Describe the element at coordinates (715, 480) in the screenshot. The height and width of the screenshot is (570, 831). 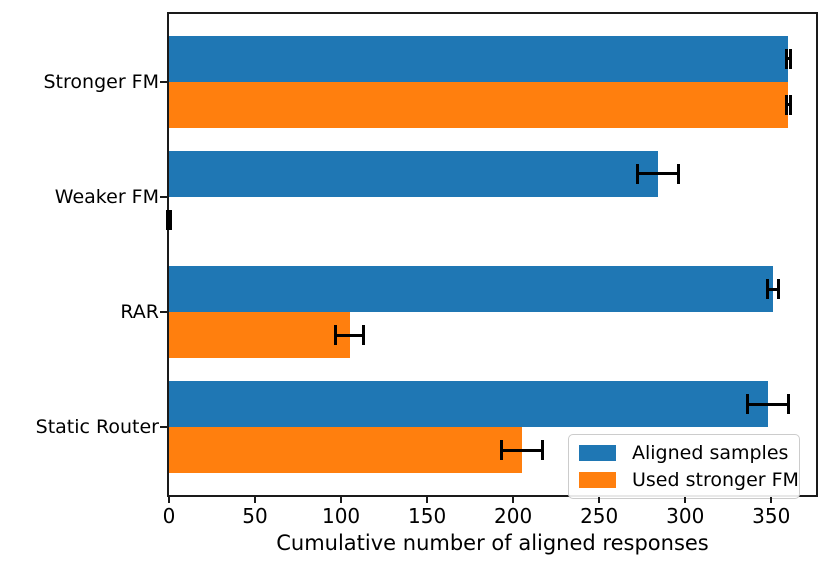
I see `legend-label-used-stronger-fm: Used stronger FM` at that location.